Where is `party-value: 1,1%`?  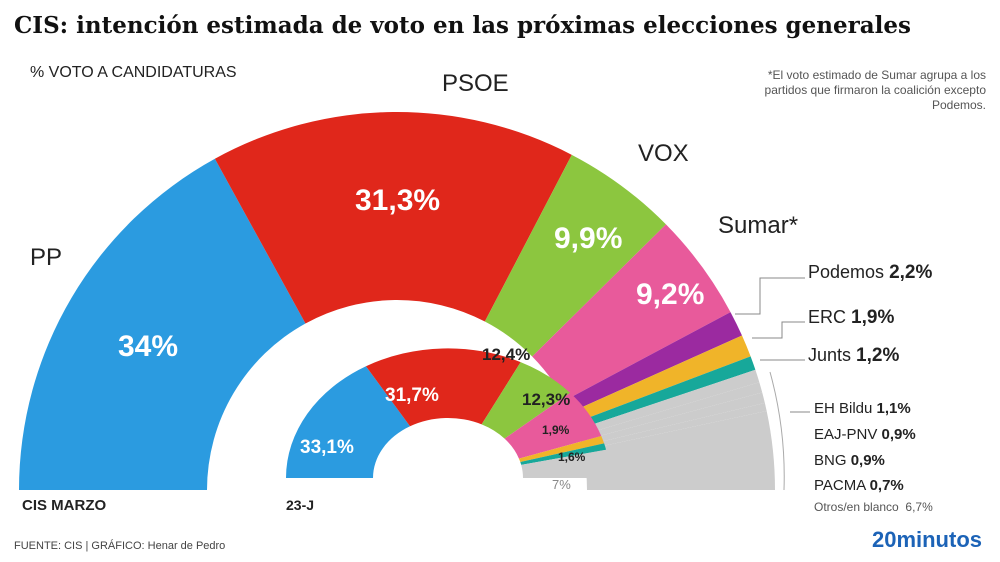 party-value: 1,1% is located at coordinates (893, 408).